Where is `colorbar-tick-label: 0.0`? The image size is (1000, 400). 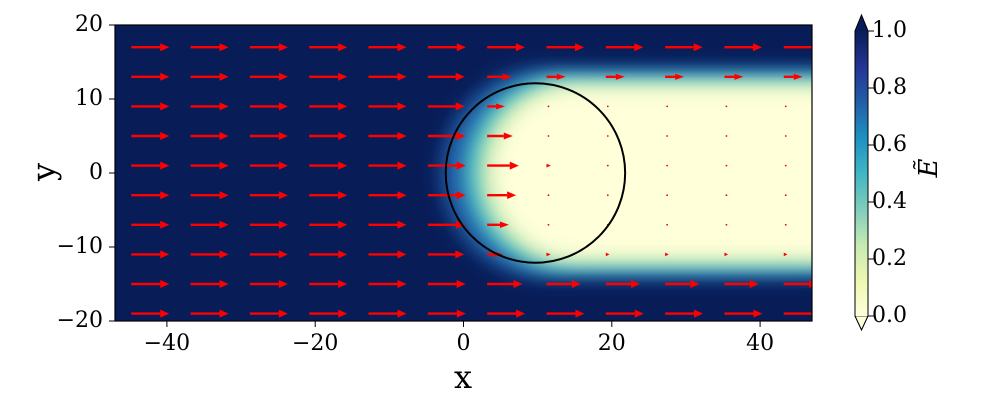
colorbar-tick-label: 0.0 is located at coordinates (889, 315).